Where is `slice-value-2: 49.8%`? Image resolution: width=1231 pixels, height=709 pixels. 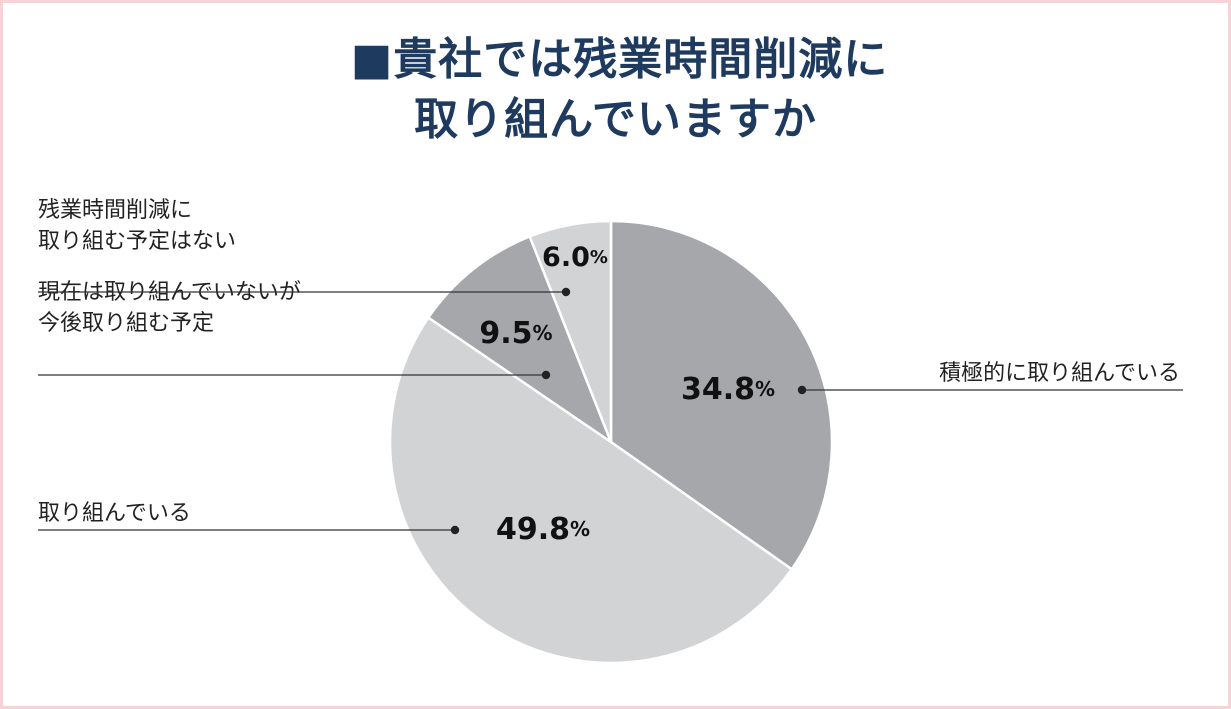
slice-value-2: 49.8% is located at coordinates (543, 529).